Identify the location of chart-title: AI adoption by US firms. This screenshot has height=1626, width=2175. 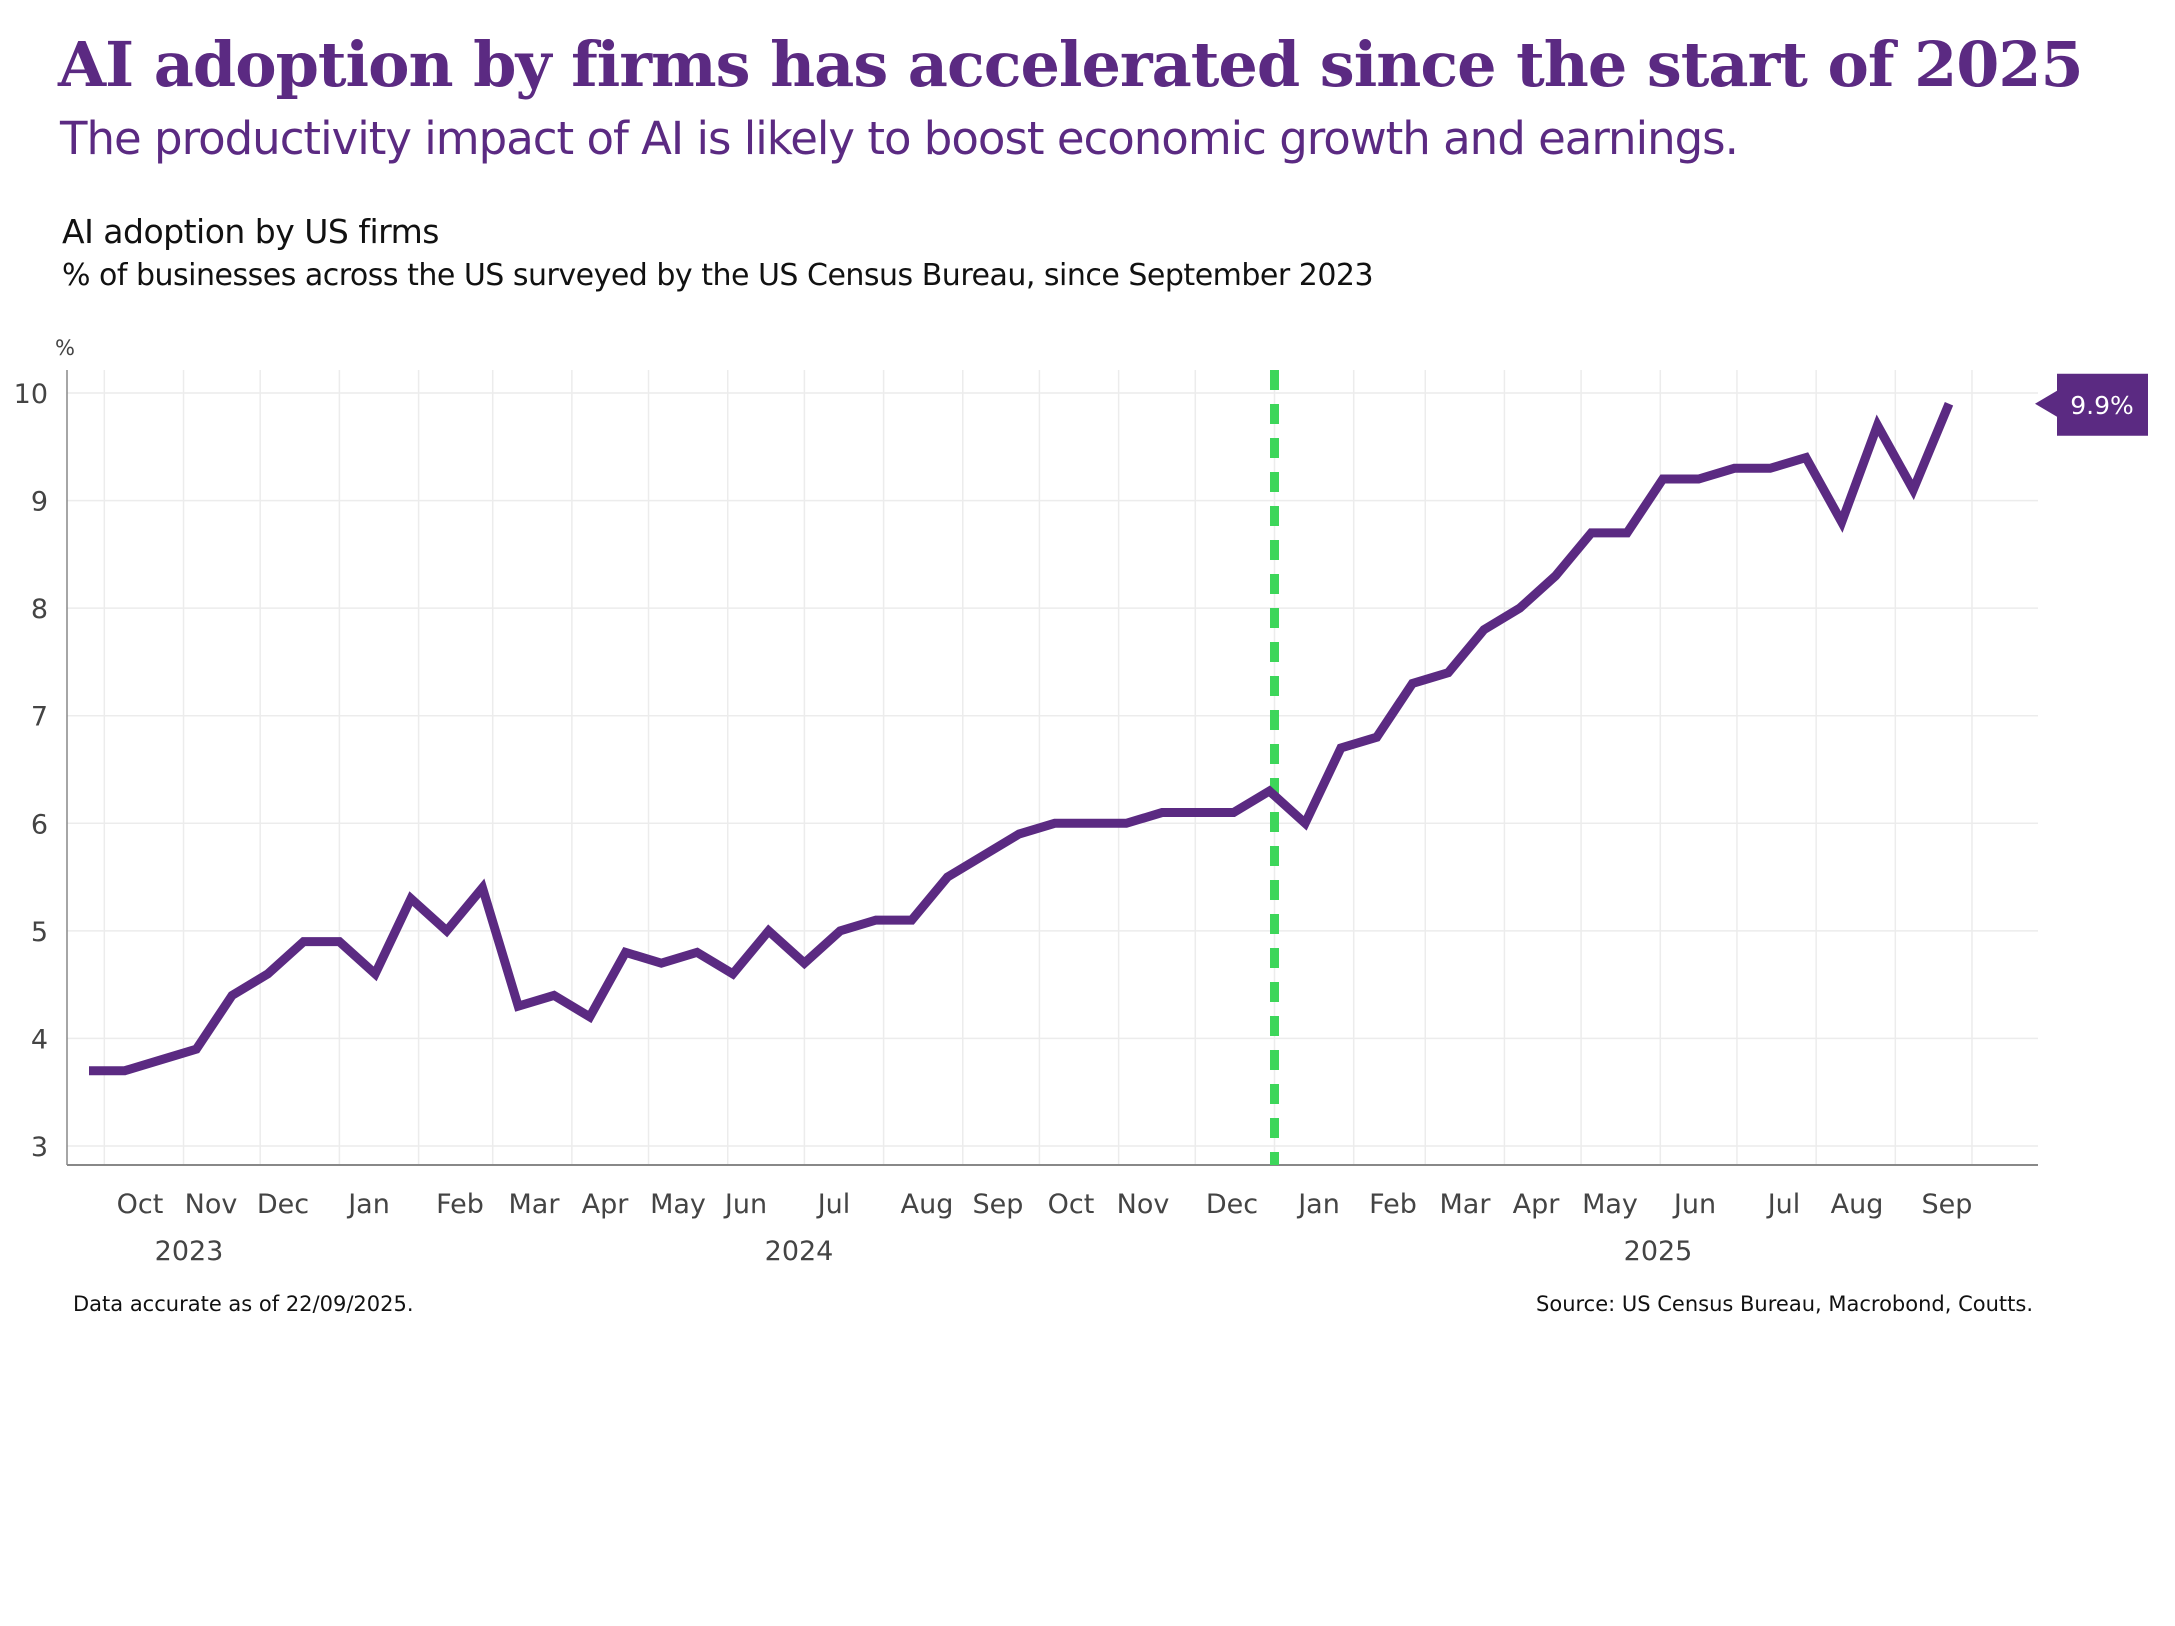
(250, 231).